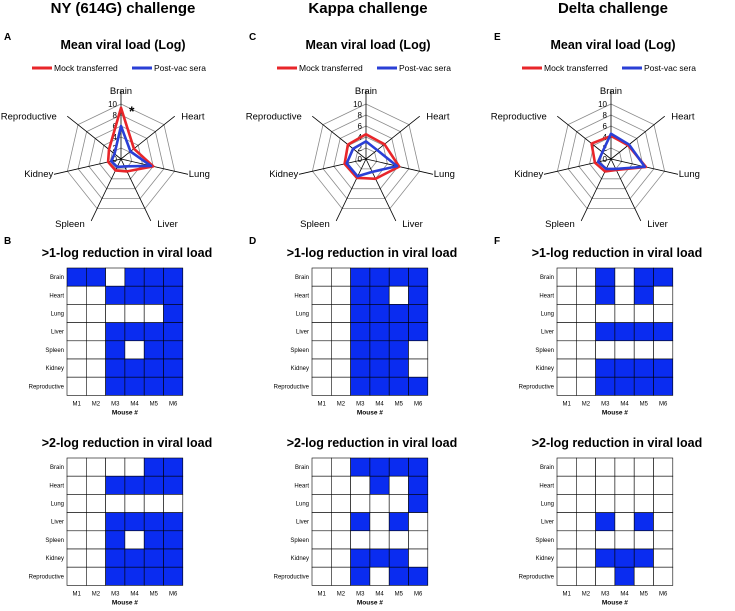 This screenshot has height=611, width=735. What do you see at coordinates (274, 116) in the screenshot?
I see `radar-axis-label: Reproductive` at bounding box center [274, 116].